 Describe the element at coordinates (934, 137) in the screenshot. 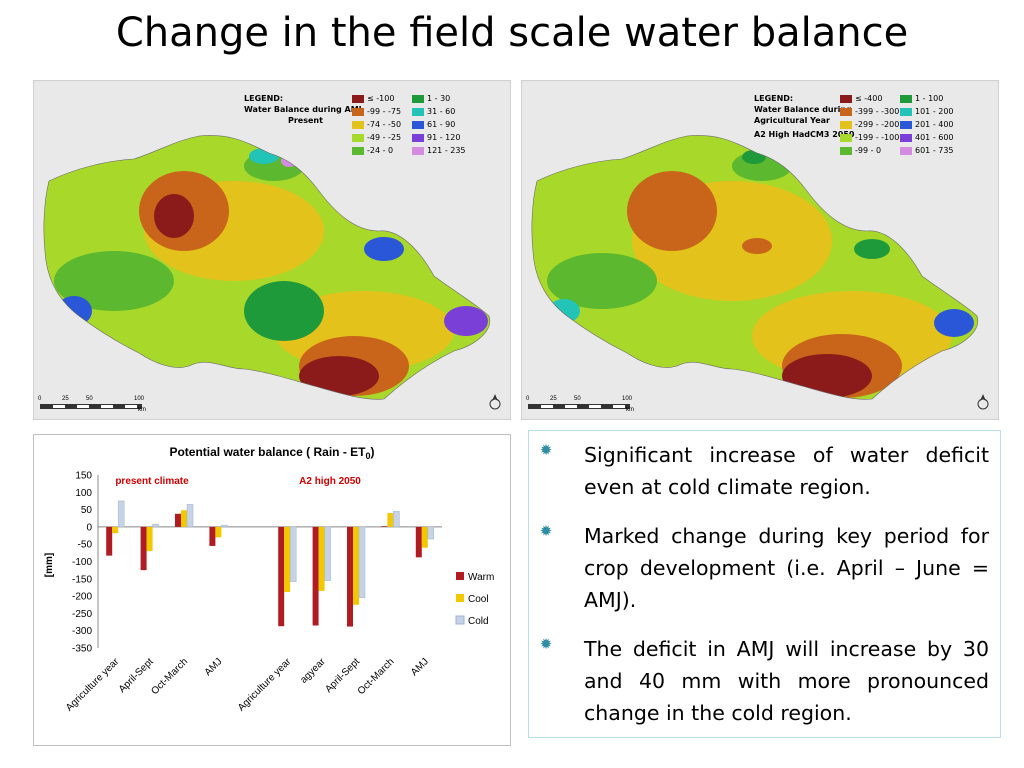

I see `legend-label: 401 - 600` at that location.